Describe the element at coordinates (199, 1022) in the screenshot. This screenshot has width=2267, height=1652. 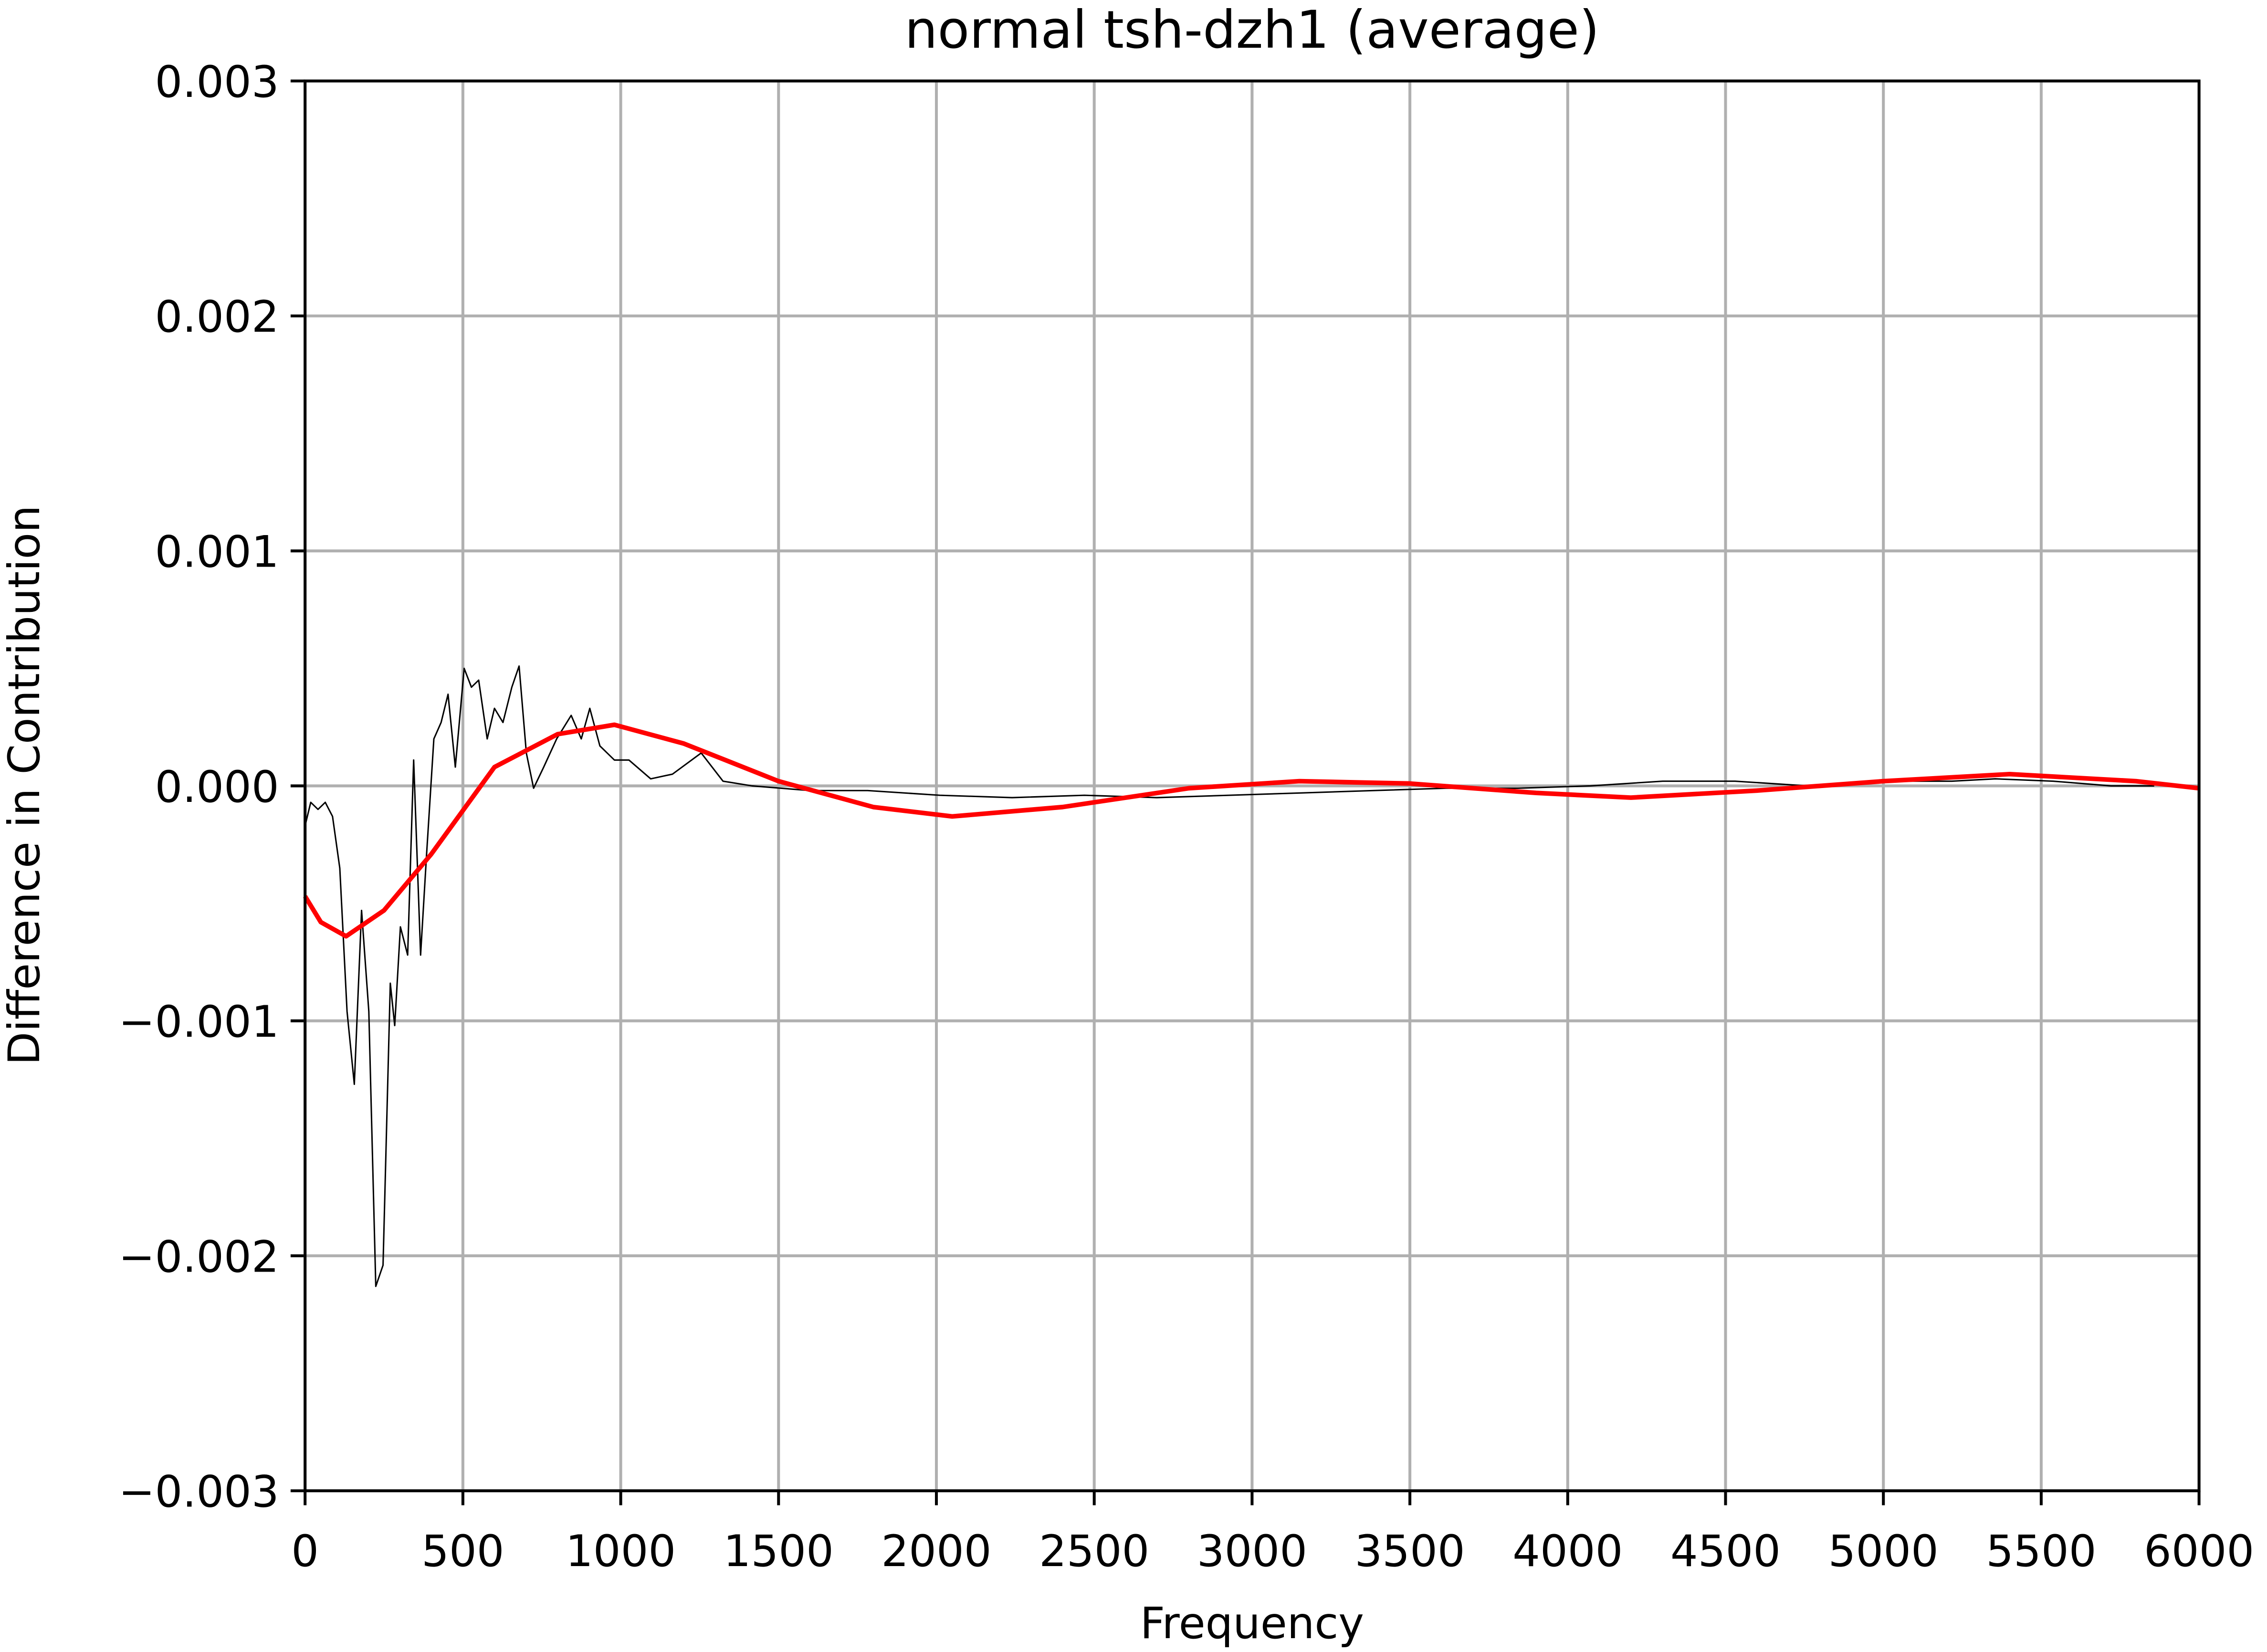
I see `y-tick-label: −0.001` at that location.